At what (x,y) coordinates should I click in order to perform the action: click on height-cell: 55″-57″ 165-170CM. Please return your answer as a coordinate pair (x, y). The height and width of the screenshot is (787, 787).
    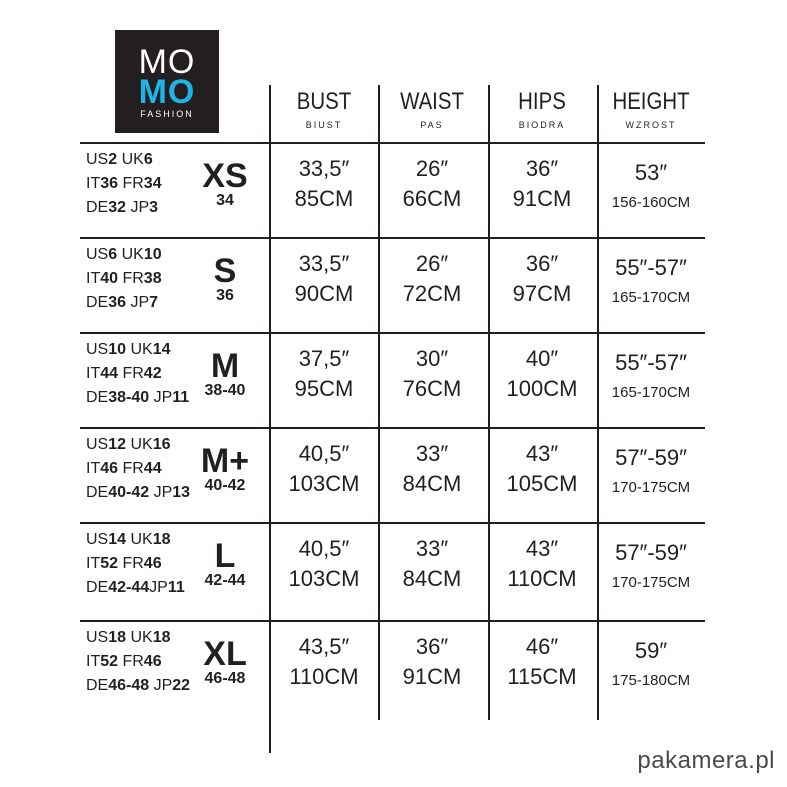
    Looking at the image, I should click on (651, 378).